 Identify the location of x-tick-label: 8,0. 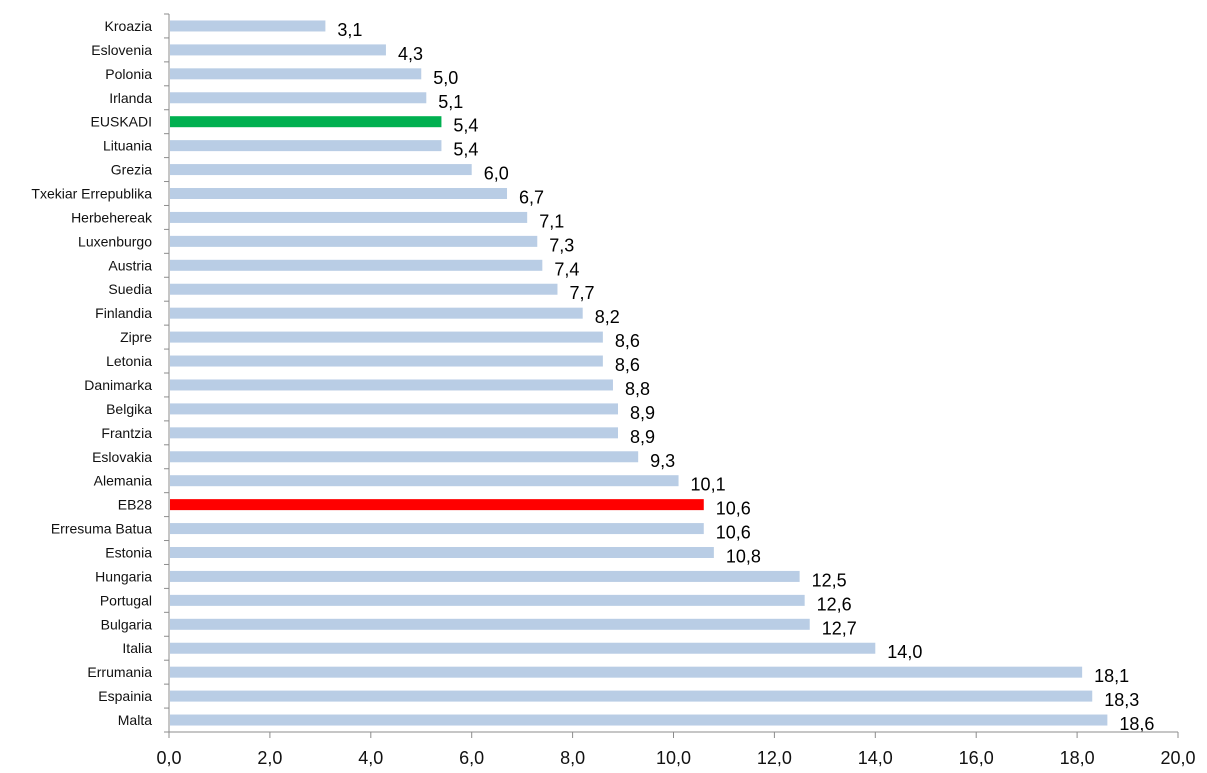
(572, 758).